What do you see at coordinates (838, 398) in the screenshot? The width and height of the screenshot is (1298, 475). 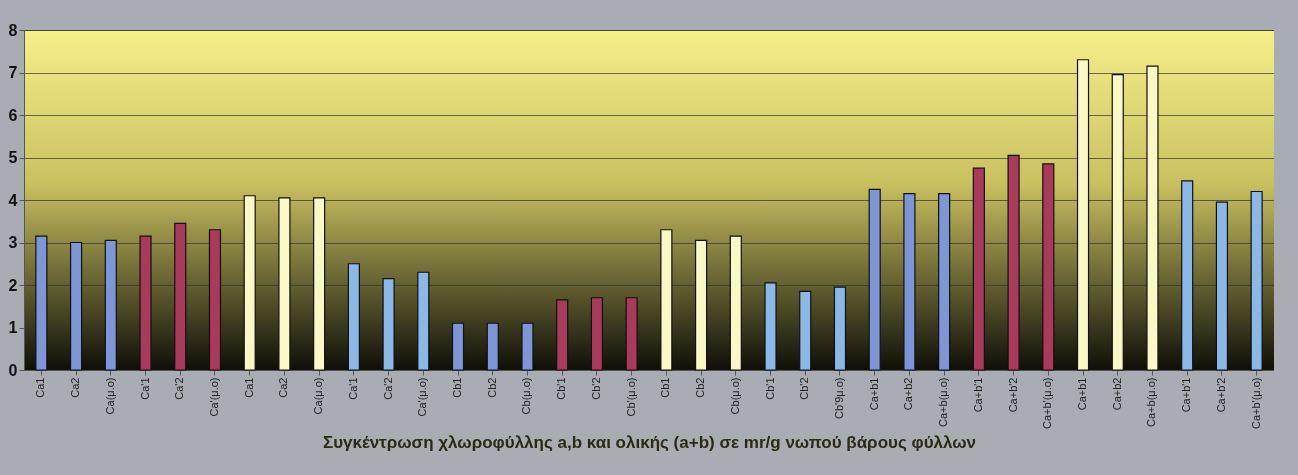 I see `x-tick-label: Cb'9μ.ο)` at bounding box center [838, 398].